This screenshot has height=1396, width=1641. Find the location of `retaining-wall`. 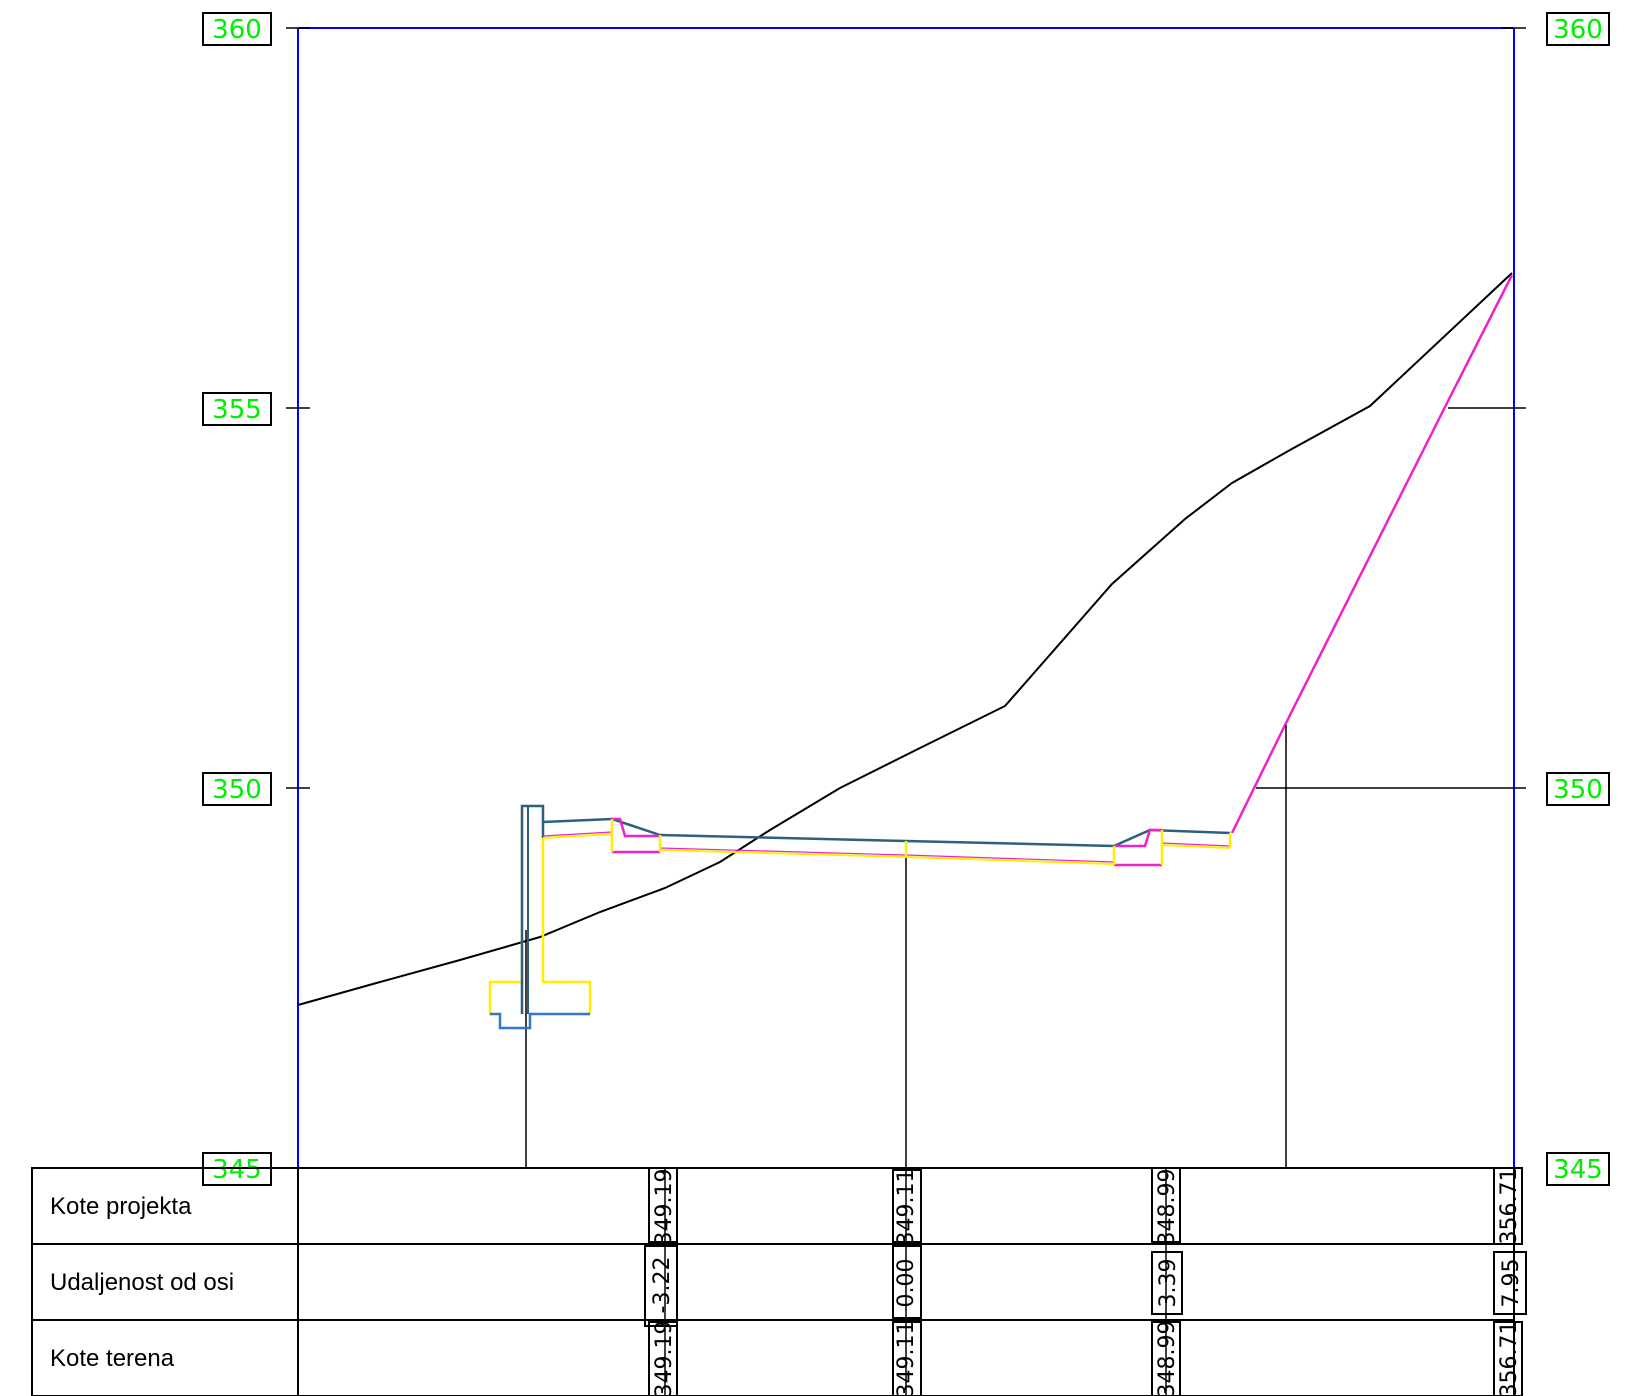

retaining-wall is located at coordinates (540, 917).